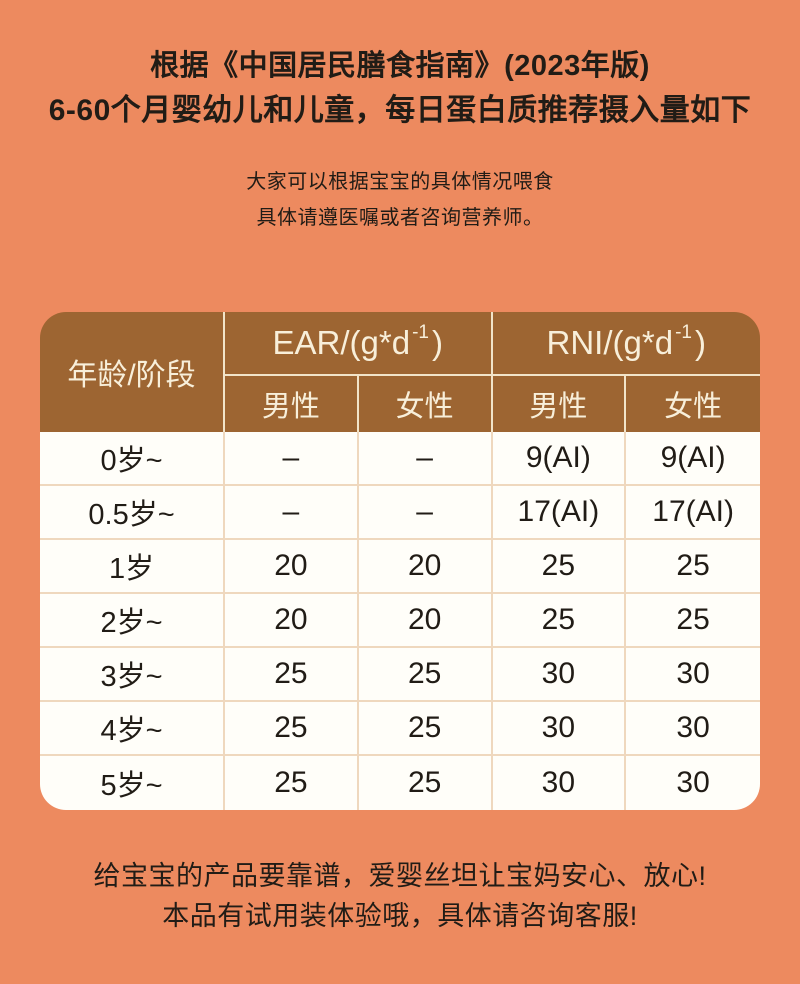 This screenshot has width=800, height=984. What do you see at coordinates (420, 332) in the screenshot?
I see `ear-label-exponent: -1` at bounding box center [420, 332].